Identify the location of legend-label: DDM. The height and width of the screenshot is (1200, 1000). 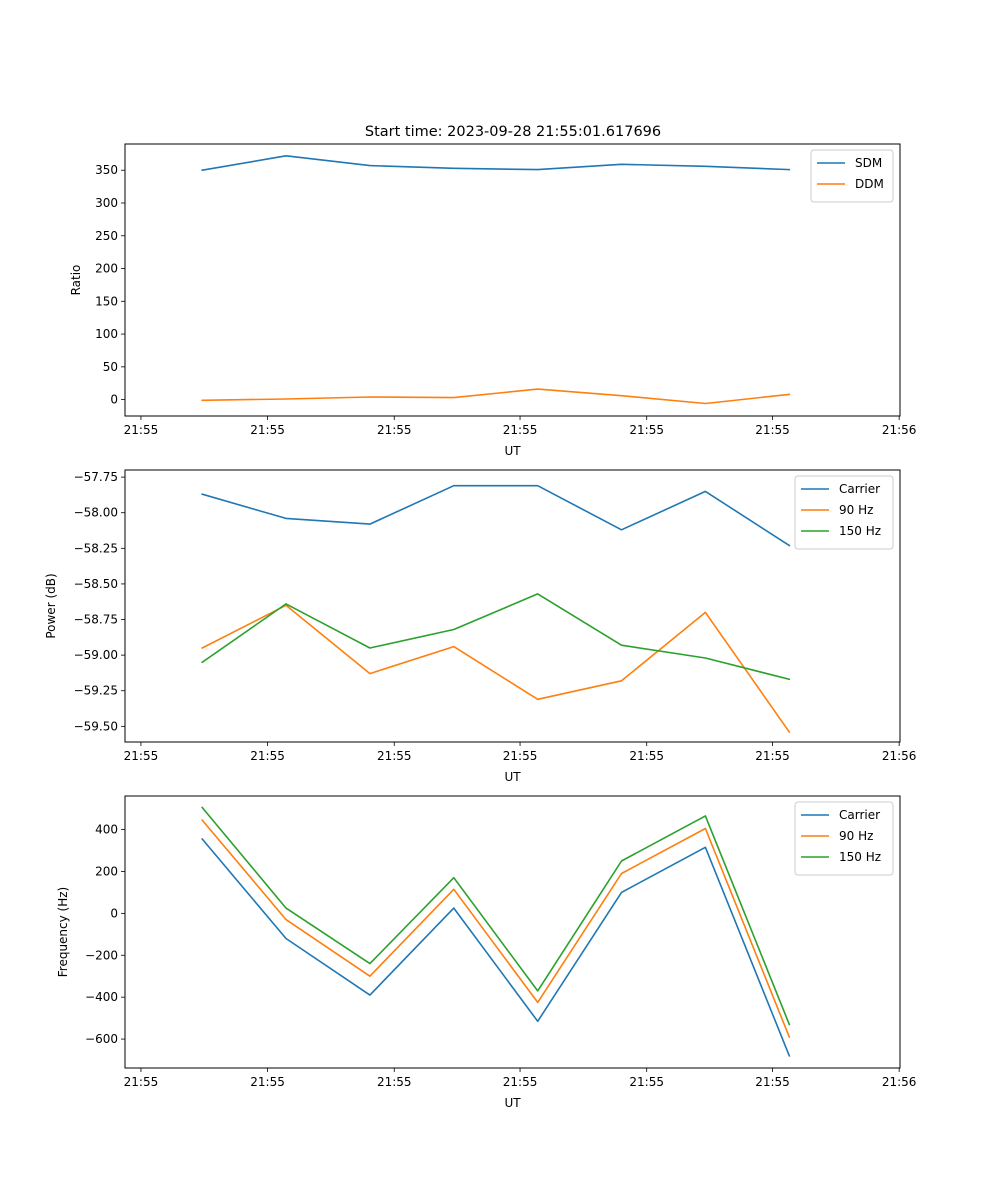
(869, 184).